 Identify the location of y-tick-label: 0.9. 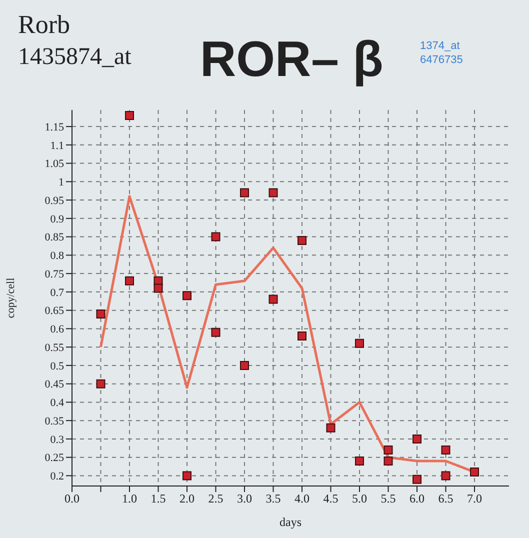
(57, 219).